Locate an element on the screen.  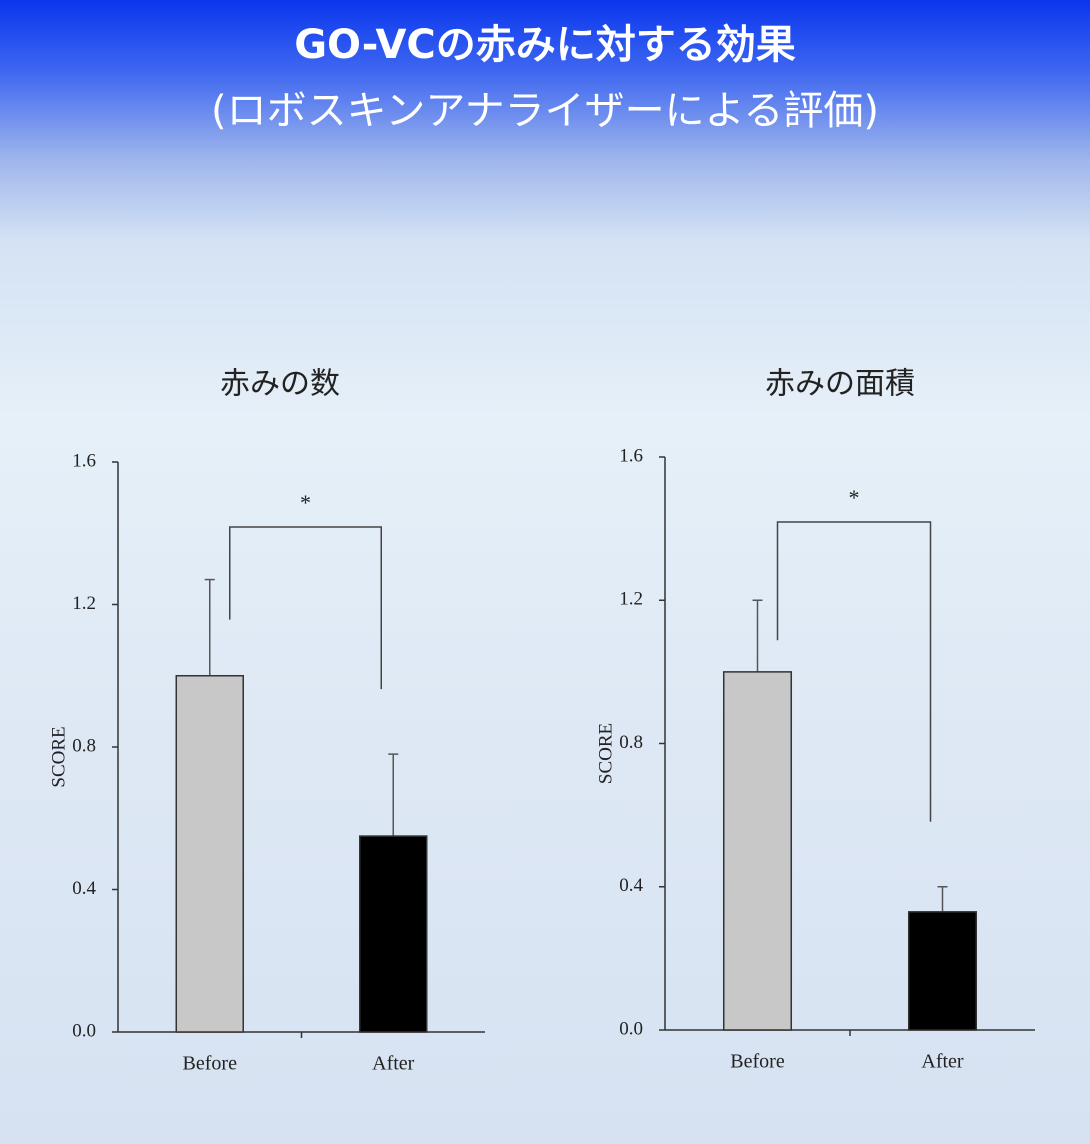
chart-title: 赤みの数 is located at coordinates (280, 384).